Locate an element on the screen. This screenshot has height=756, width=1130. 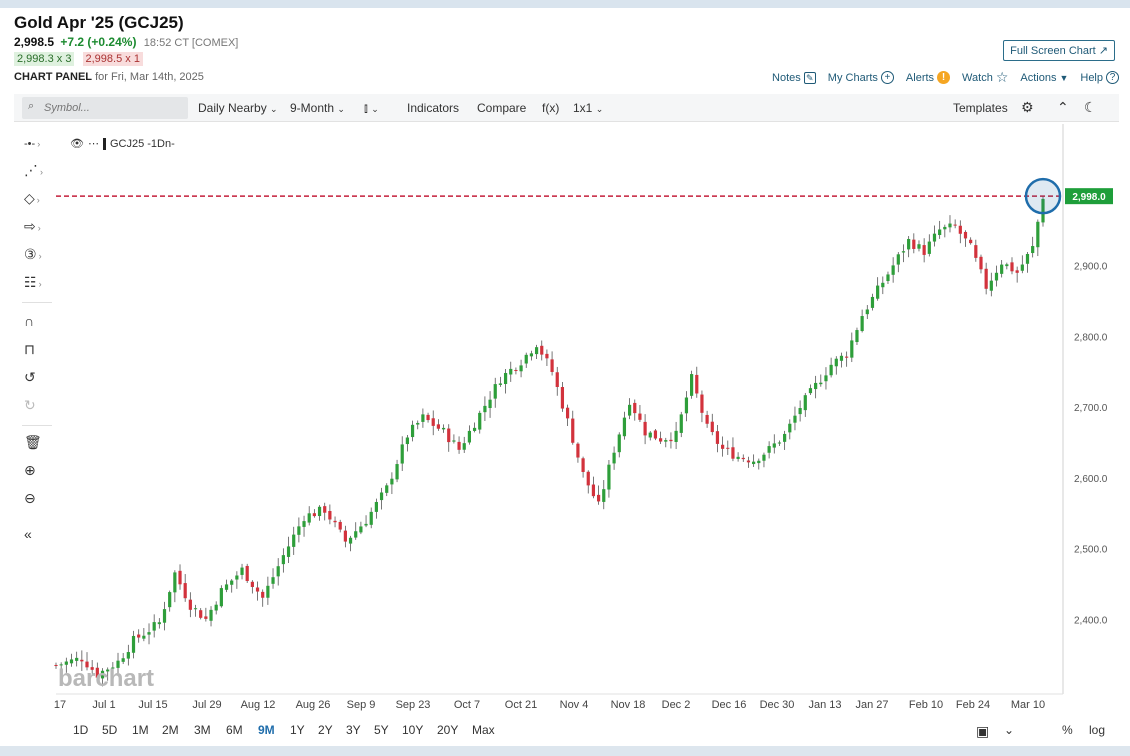
range-button-3m: 3M is located at coordinates (202, 730).